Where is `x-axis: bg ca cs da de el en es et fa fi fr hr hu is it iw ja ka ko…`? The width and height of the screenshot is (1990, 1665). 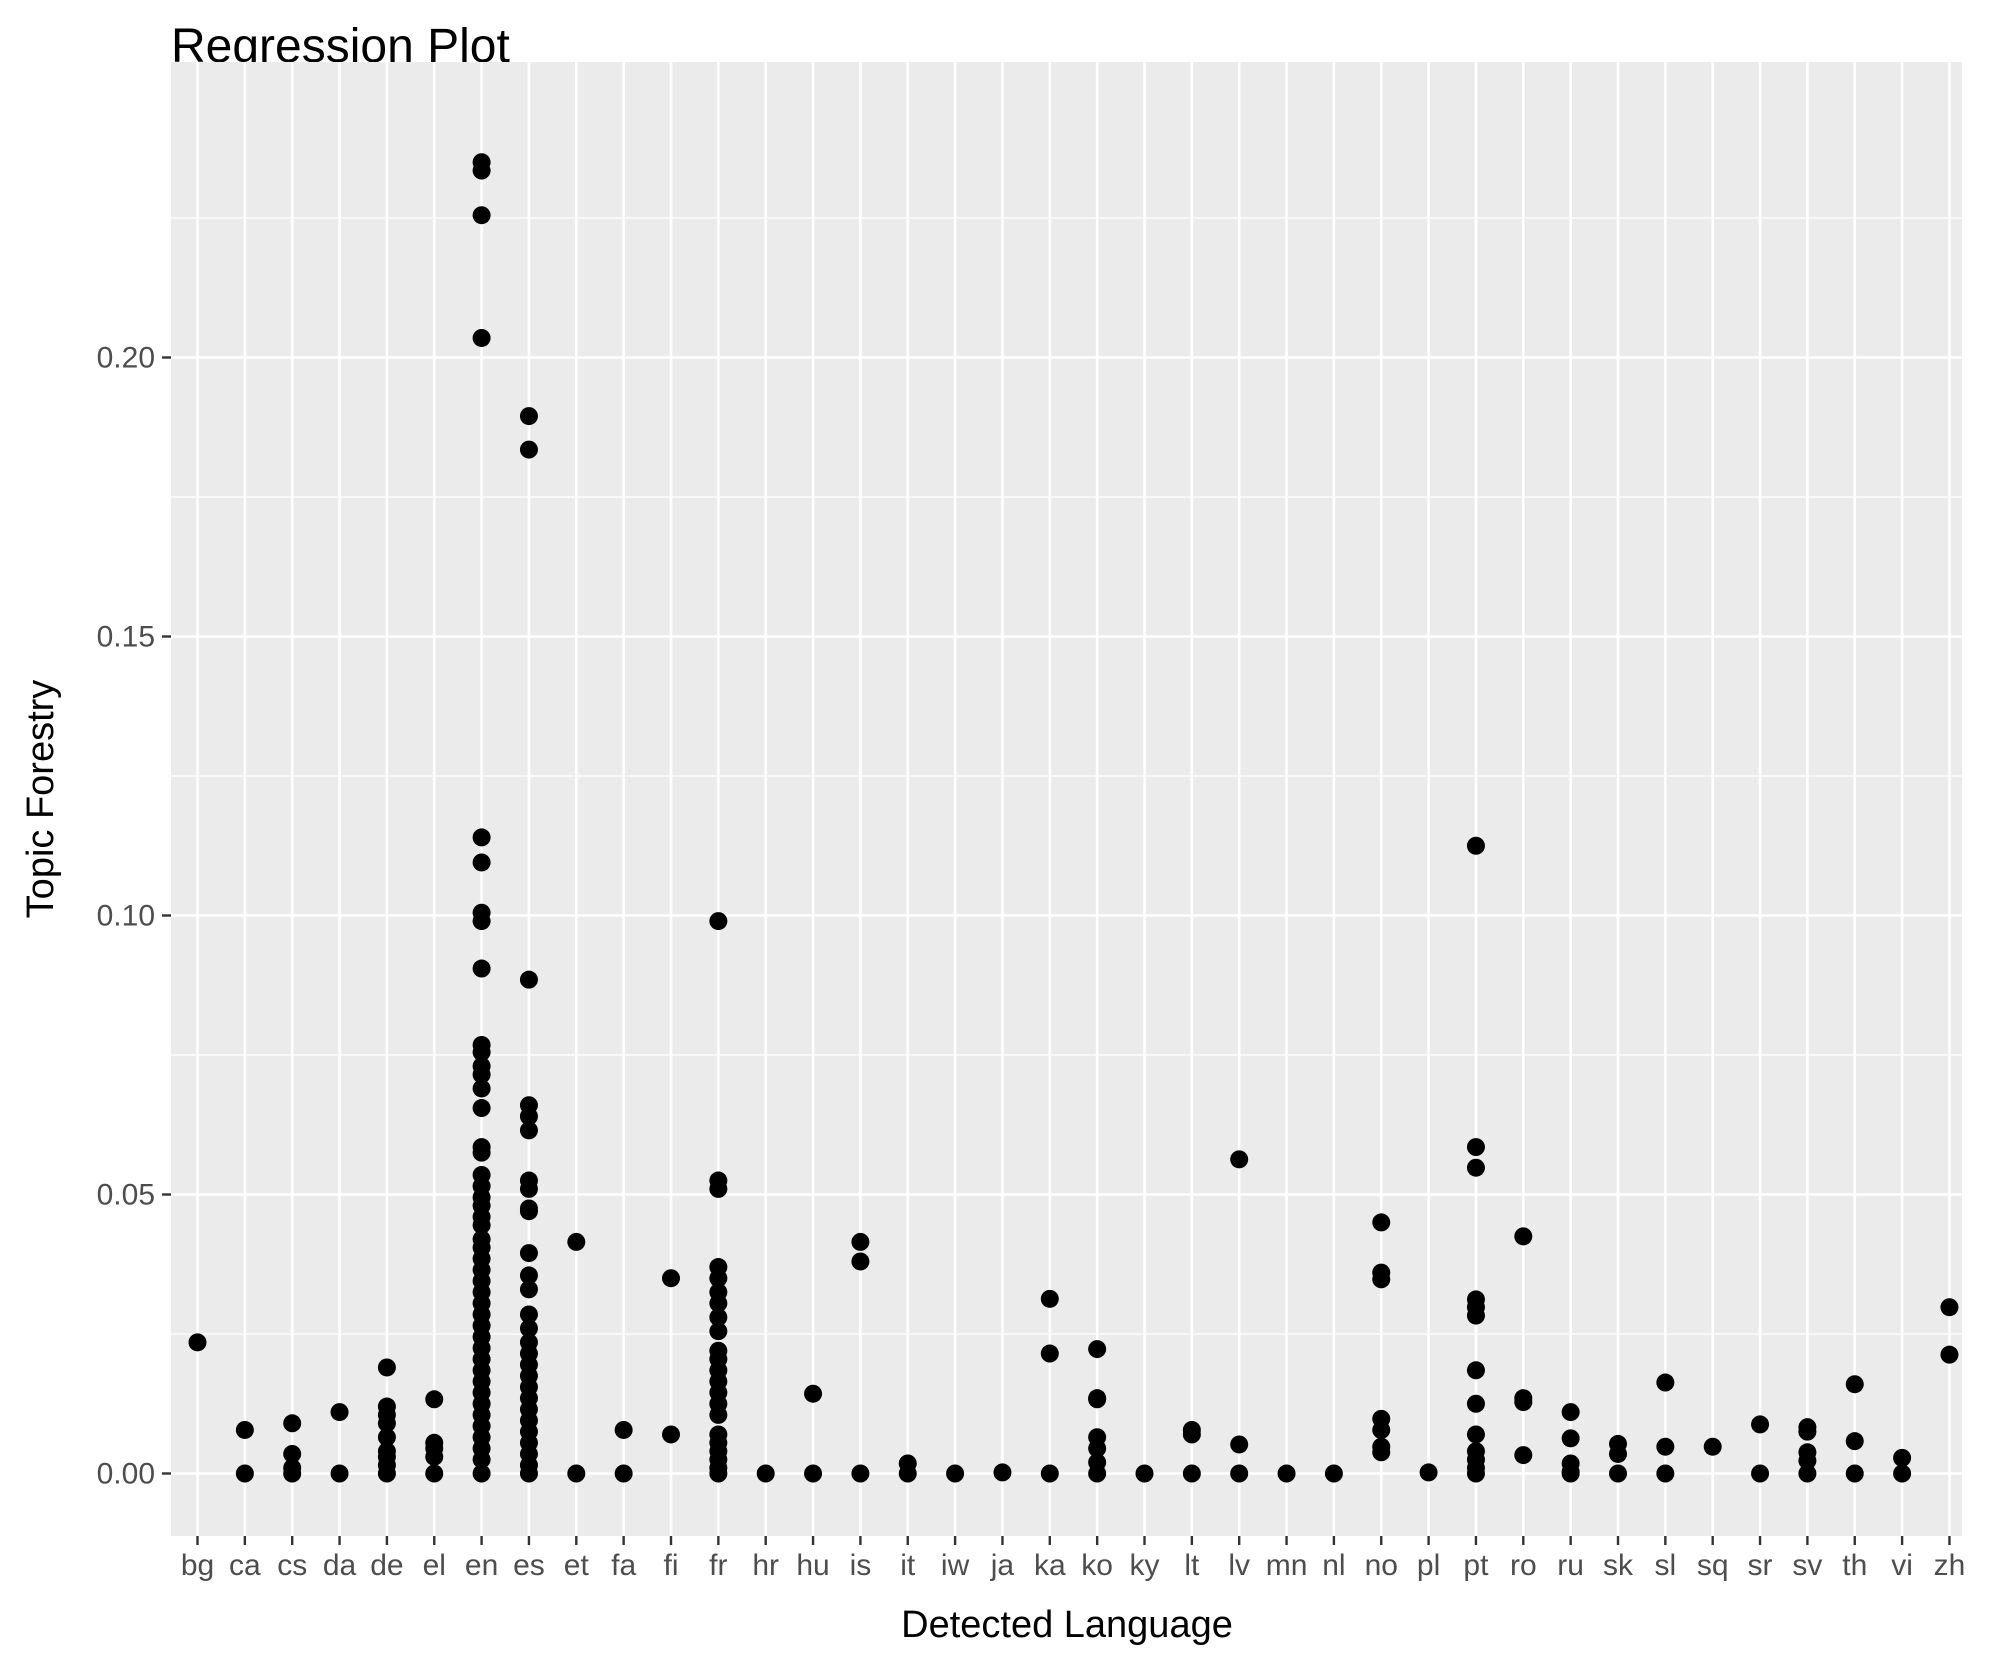 x-axis: bg ca cs da de el en es et fa fi fr hr hu is it iw ja ka ko… is located at coordinates (1073, 1559).